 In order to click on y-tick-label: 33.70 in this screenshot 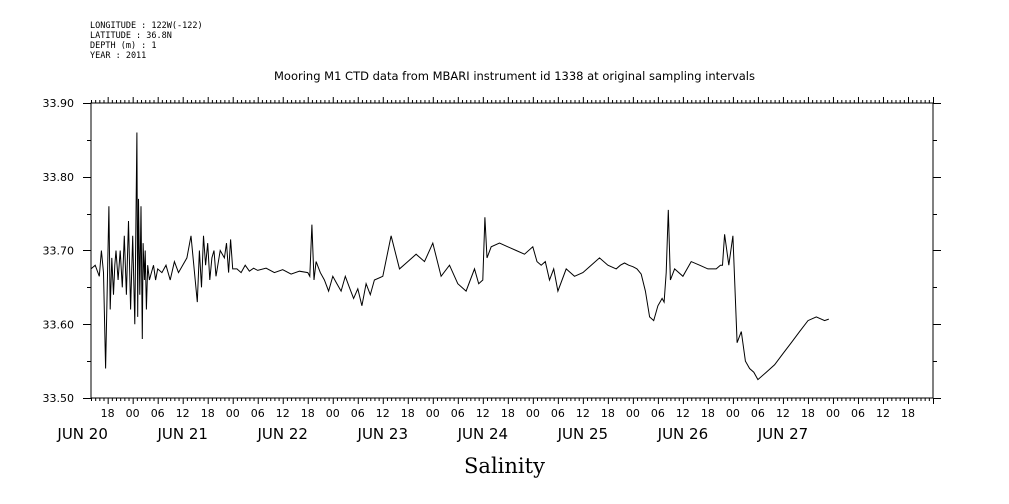, I will do `click(59, 251)`.